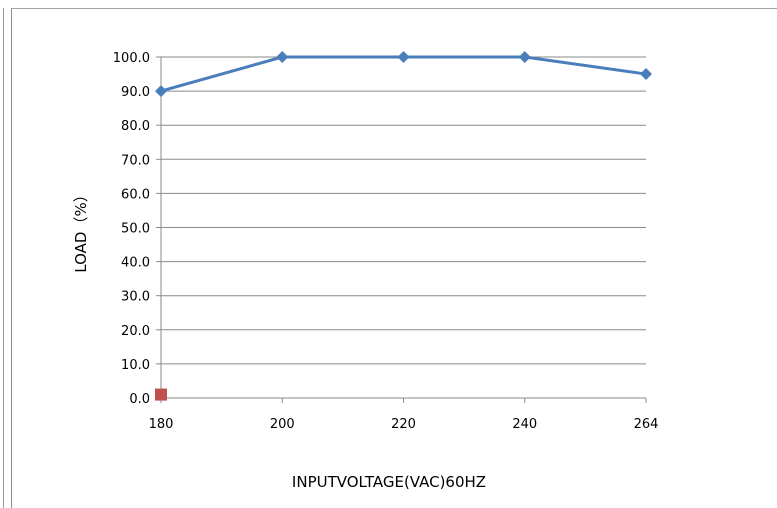 The height and width of the screenshot is (508, 777). I want to click on y-axis-title: LOAD（%）, so click(81, 229).